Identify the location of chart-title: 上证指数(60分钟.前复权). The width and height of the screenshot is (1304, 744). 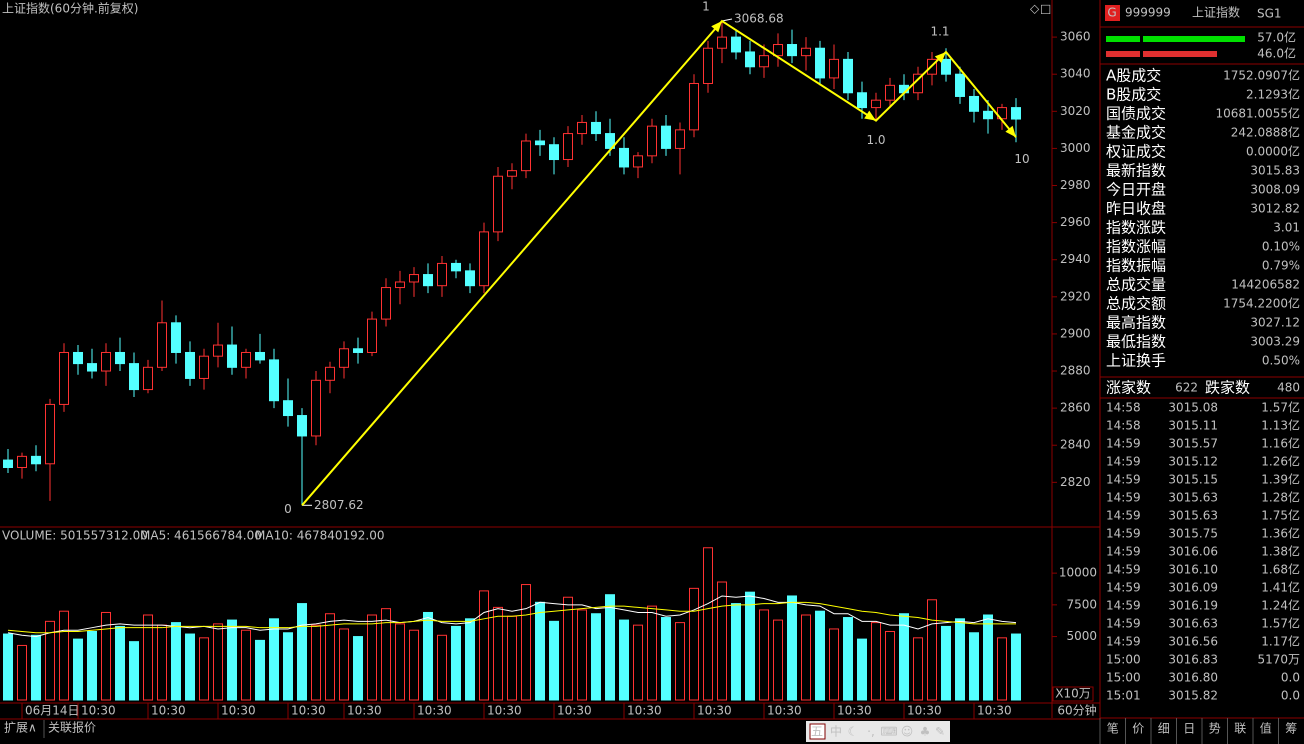
(70, 8).